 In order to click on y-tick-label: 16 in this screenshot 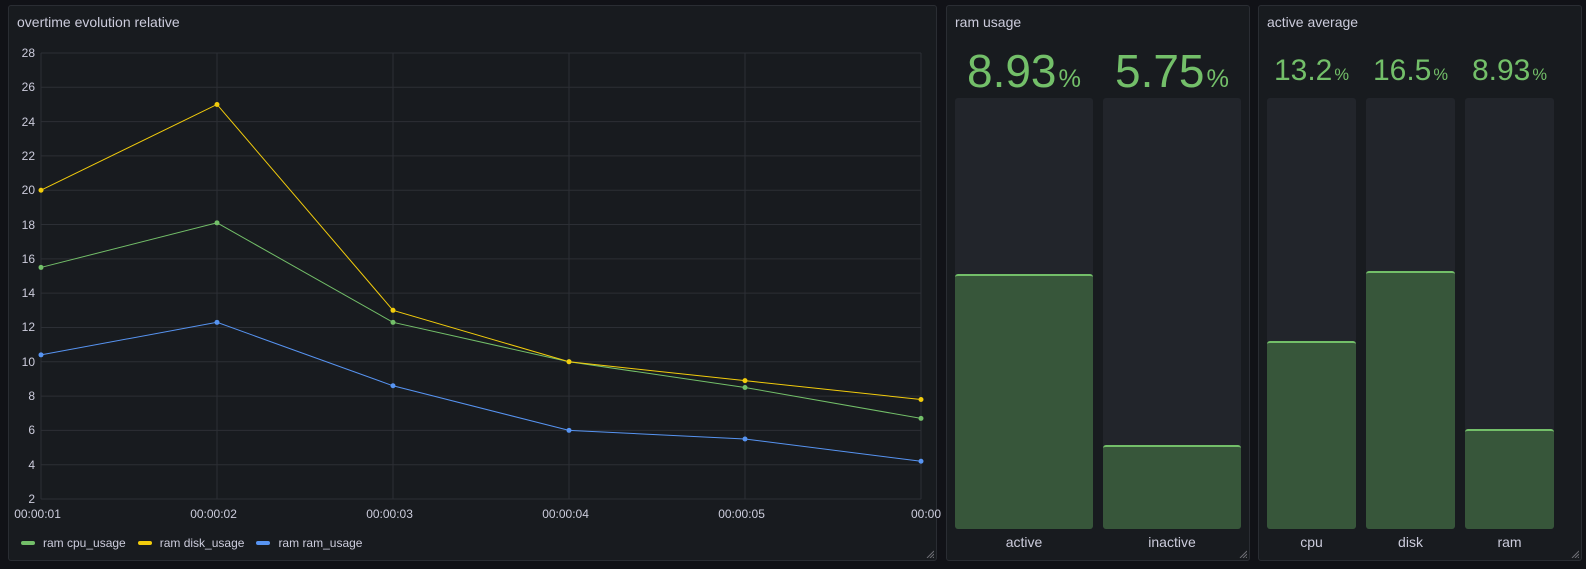, I will do `click(28, 258)`.